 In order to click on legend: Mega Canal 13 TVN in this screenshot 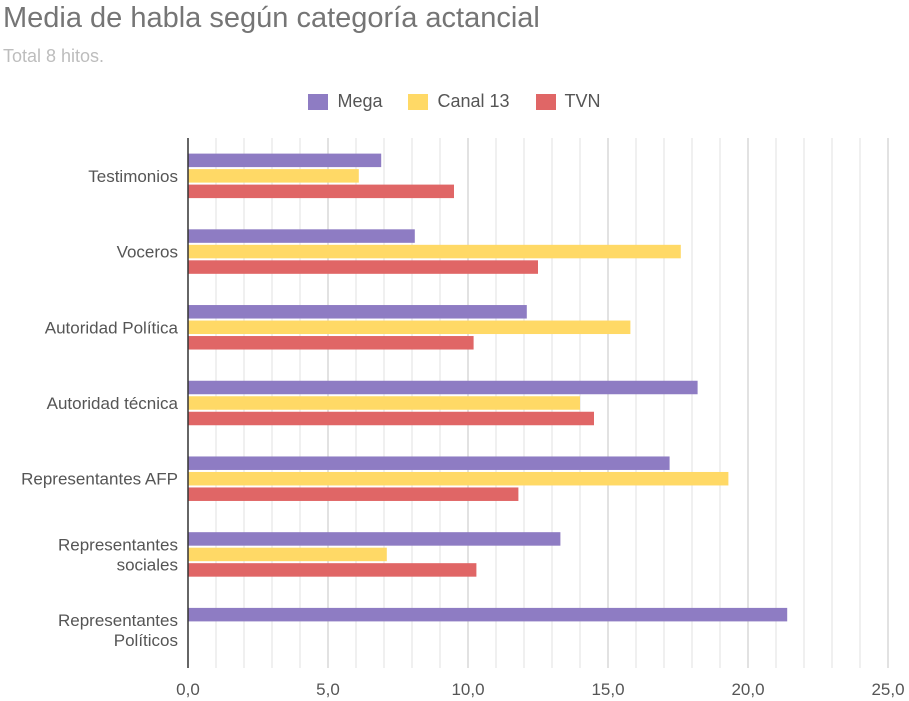, I will do `click(454, 101)`.